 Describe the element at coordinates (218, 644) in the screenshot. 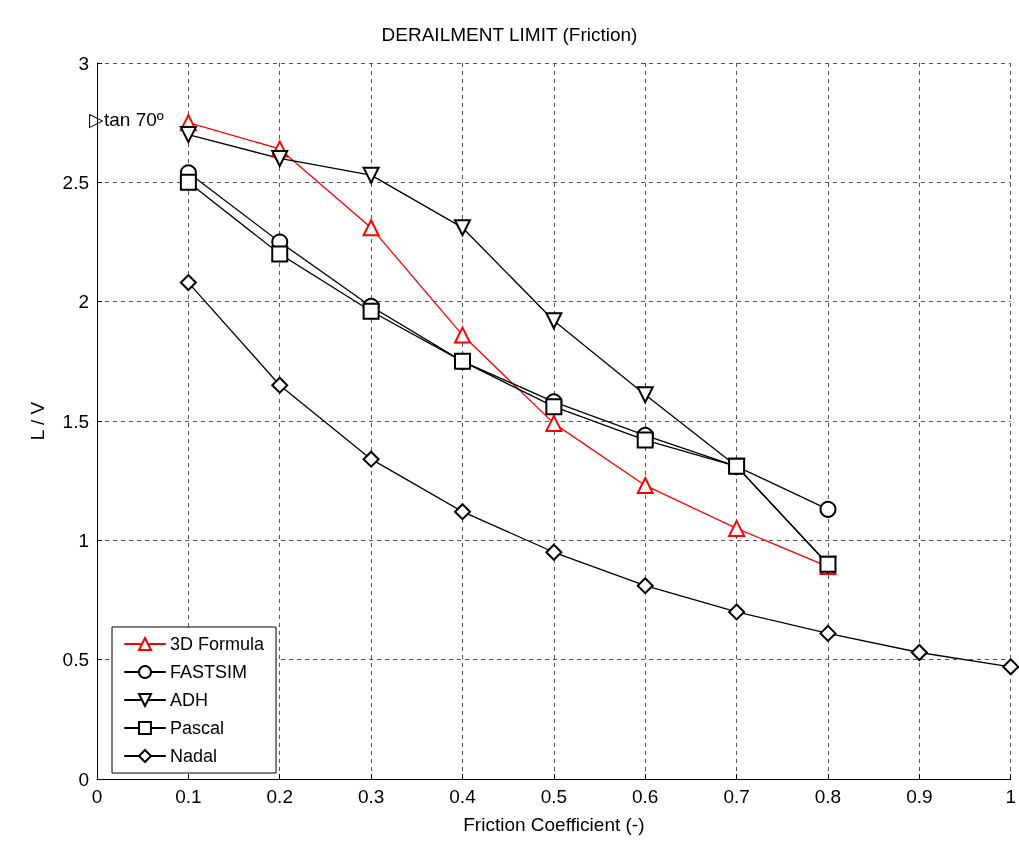

I see `legend-label: 3D Formula` at that location.